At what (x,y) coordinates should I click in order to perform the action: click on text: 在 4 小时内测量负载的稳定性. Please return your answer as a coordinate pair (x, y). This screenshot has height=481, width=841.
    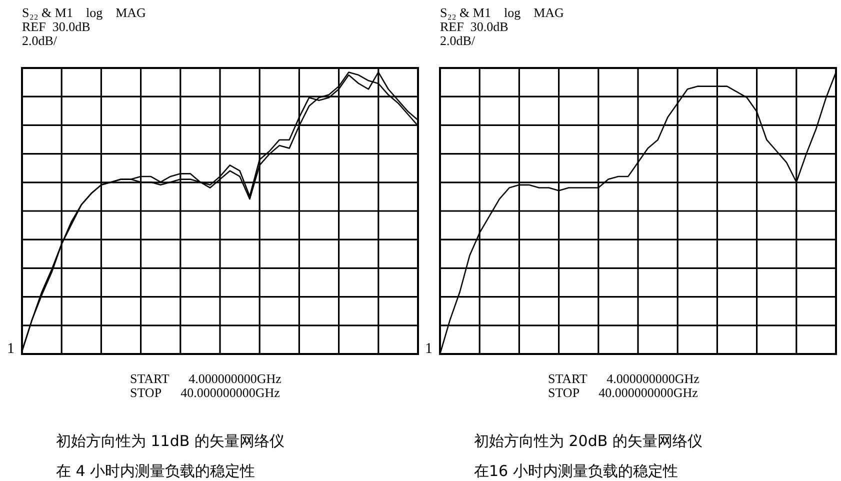
    Looking at the image, I should click on (156, 471).